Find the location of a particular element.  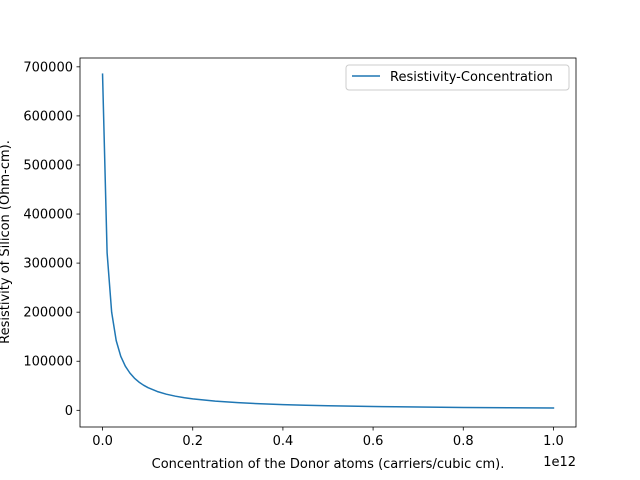

legend: Resistivity-Concentration is located at coordinates (457, 77).